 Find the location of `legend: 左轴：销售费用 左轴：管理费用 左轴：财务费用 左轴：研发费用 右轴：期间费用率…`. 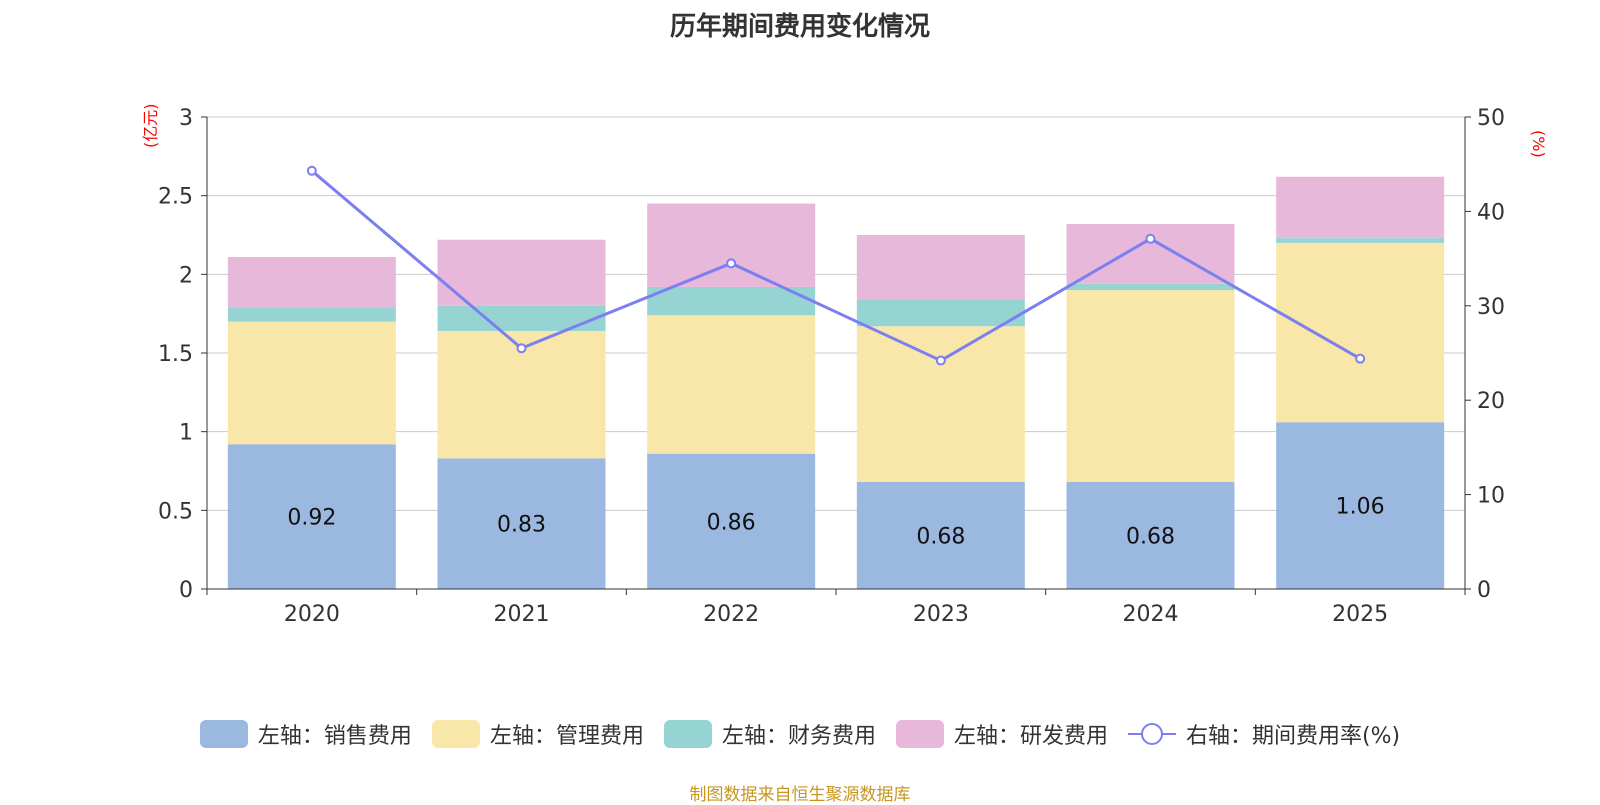

legend: 左轴：销售费用 左轴：管理费用 左轴：财务费用 左轴：研发费用 右轴：期间费用率… is located at coordinates (800, 734).